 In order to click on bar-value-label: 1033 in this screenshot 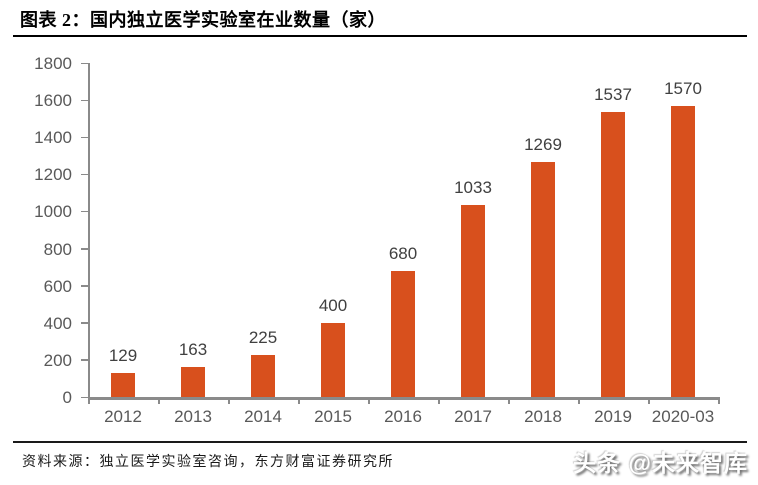, I will do `click(473, 187)`.